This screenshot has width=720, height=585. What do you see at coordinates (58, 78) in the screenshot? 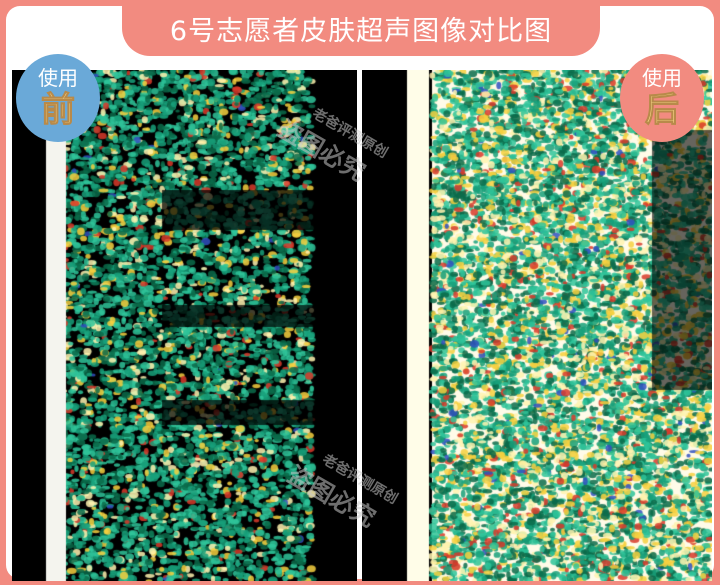
I see `badge-before-top: 使用` at bounding box center [58, 78].